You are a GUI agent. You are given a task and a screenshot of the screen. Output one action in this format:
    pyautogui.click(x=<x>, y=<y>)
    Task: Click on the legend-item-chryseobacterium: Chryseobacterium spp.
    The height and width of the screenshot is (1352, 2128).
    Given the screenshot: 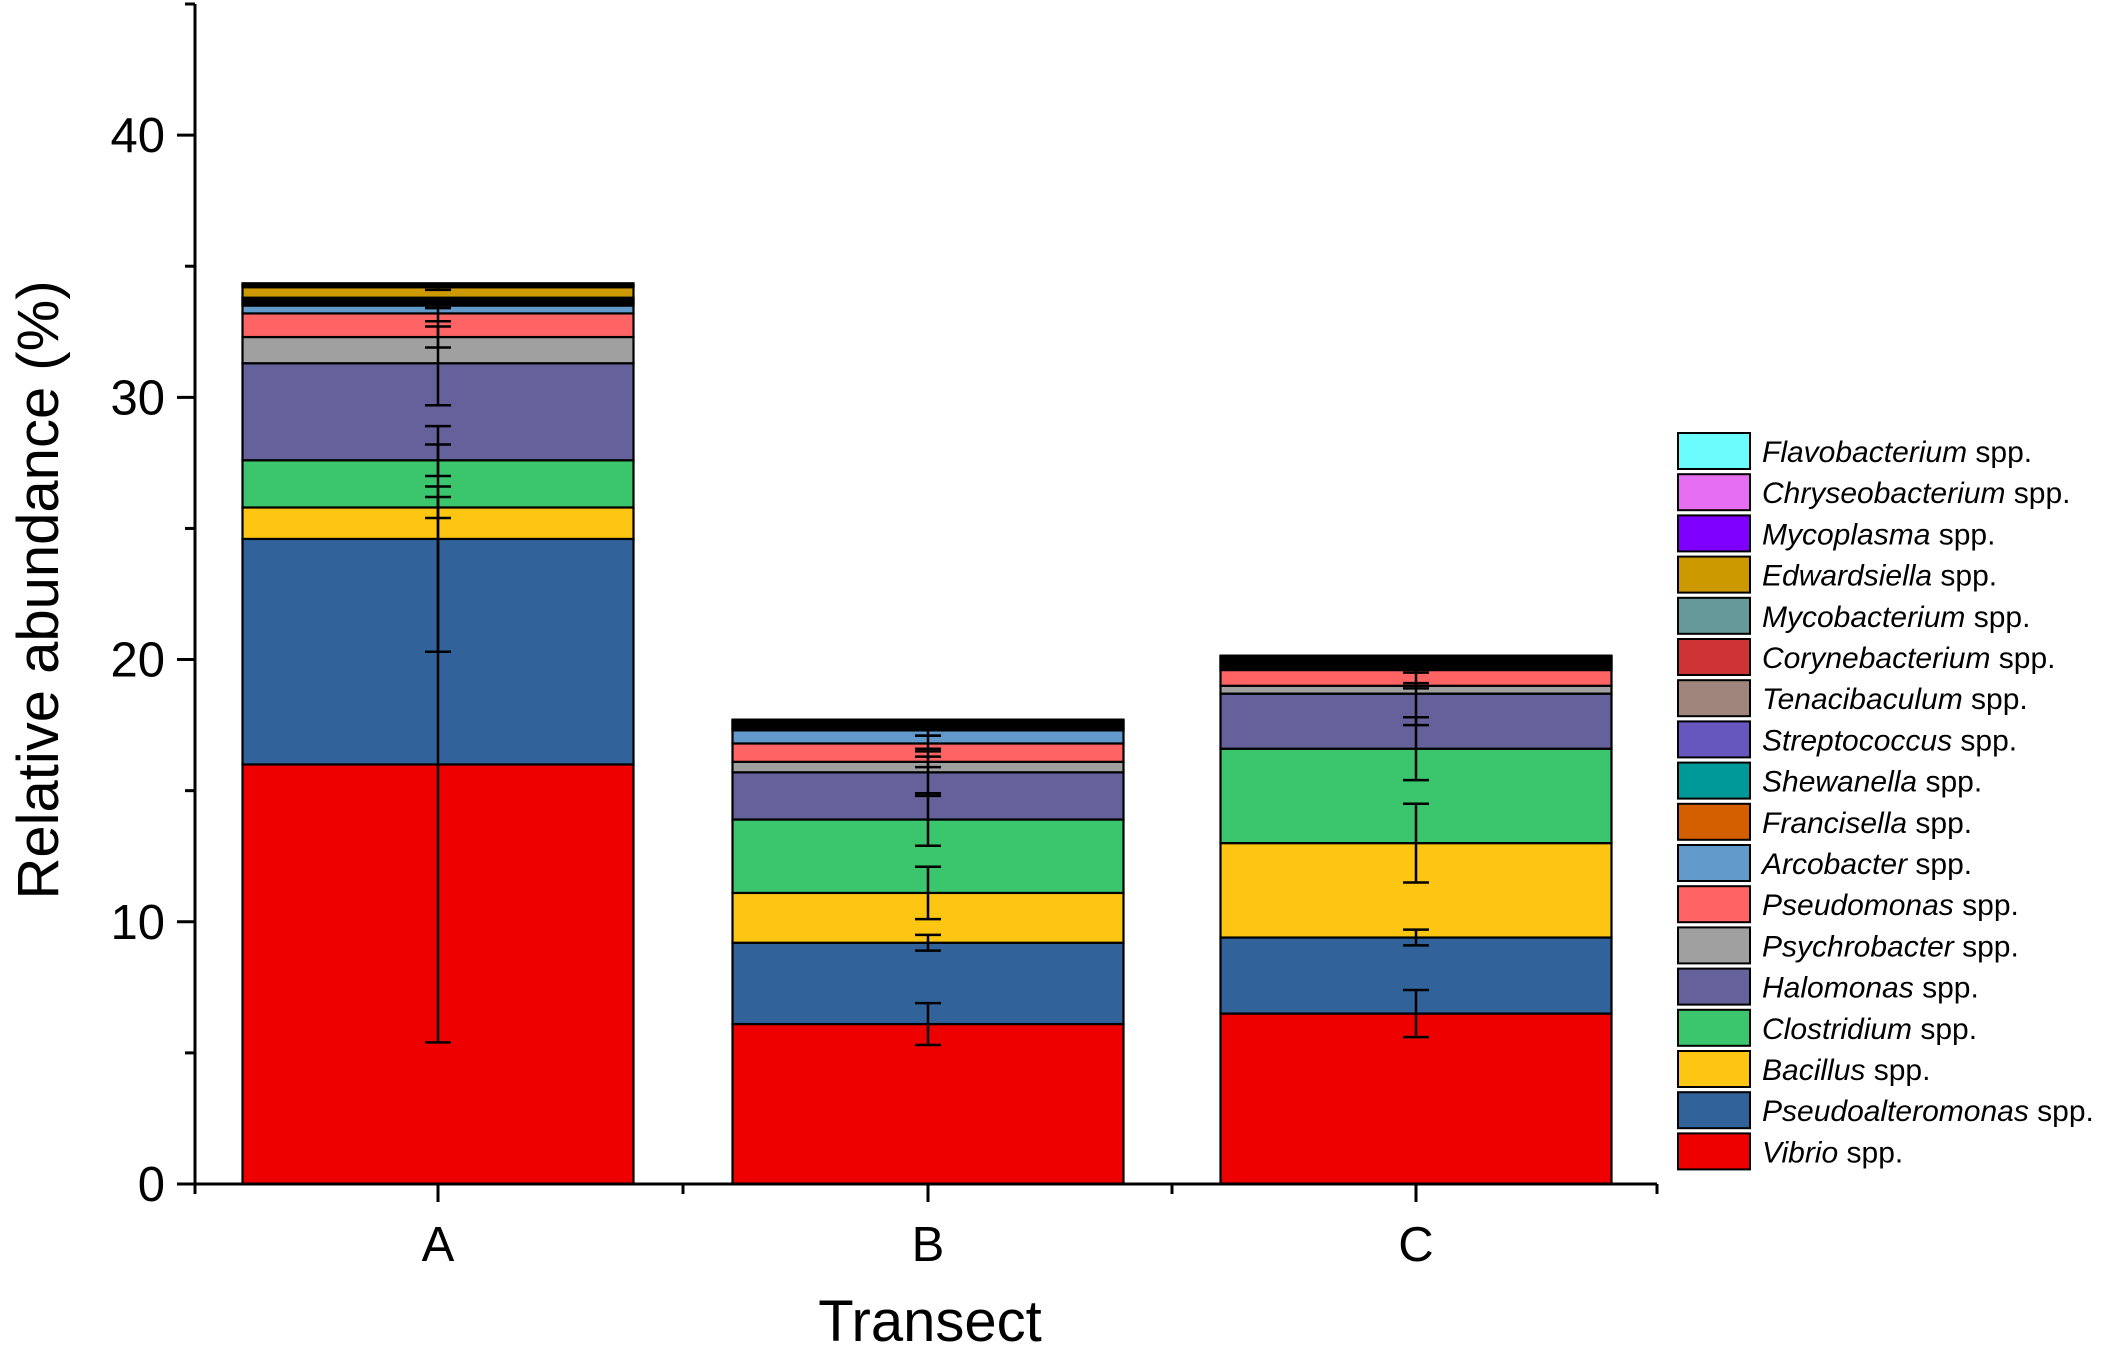 What is the action you would take?
    pyautogui.click(x=1873, y=492)
    